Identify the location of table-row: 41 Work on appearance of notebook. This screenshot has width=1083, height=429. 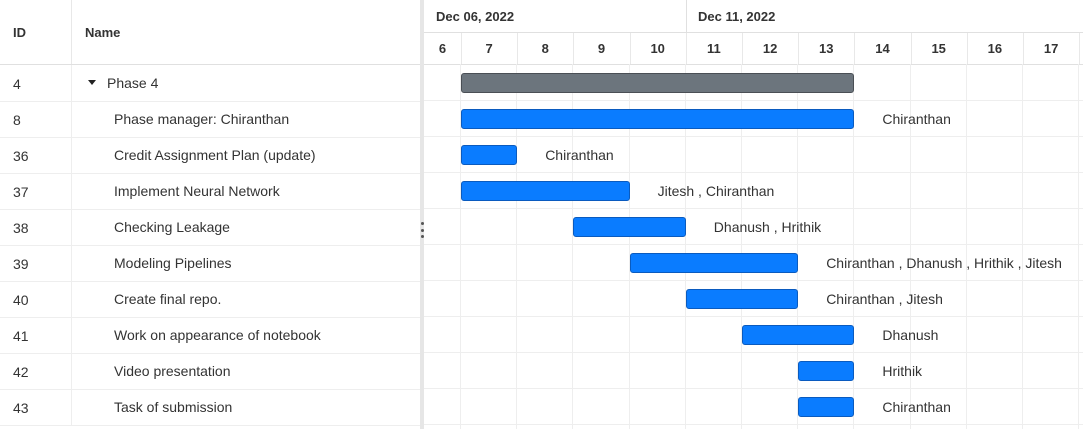
(210, 335).